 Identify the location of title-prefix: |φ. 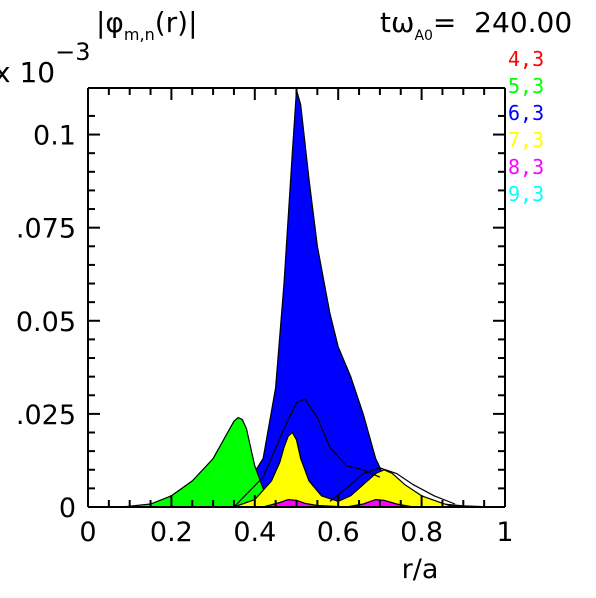
(110, 22).